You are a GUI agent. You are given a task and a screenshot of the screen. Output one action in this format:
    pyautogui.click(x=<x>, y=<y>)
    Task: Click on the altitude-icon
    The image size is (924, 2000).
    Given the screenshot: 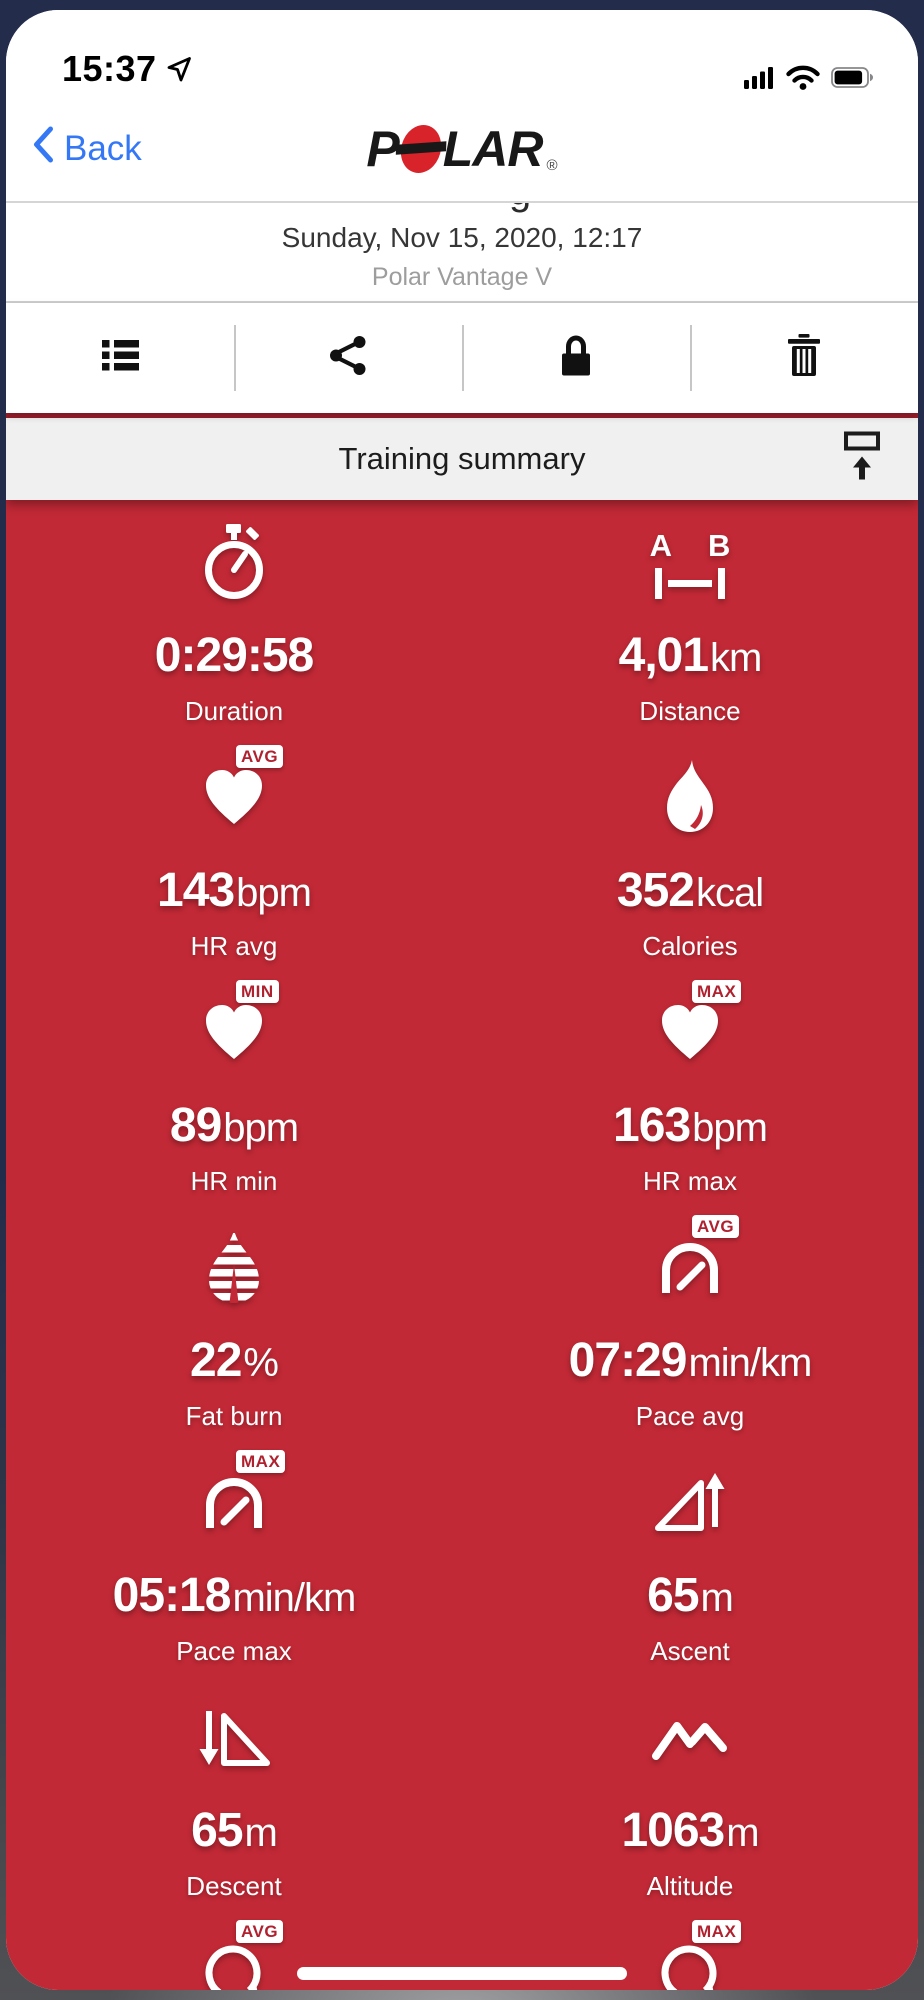 What is the action you would take?
    pyautogui.click(x=690, y=1739)
    